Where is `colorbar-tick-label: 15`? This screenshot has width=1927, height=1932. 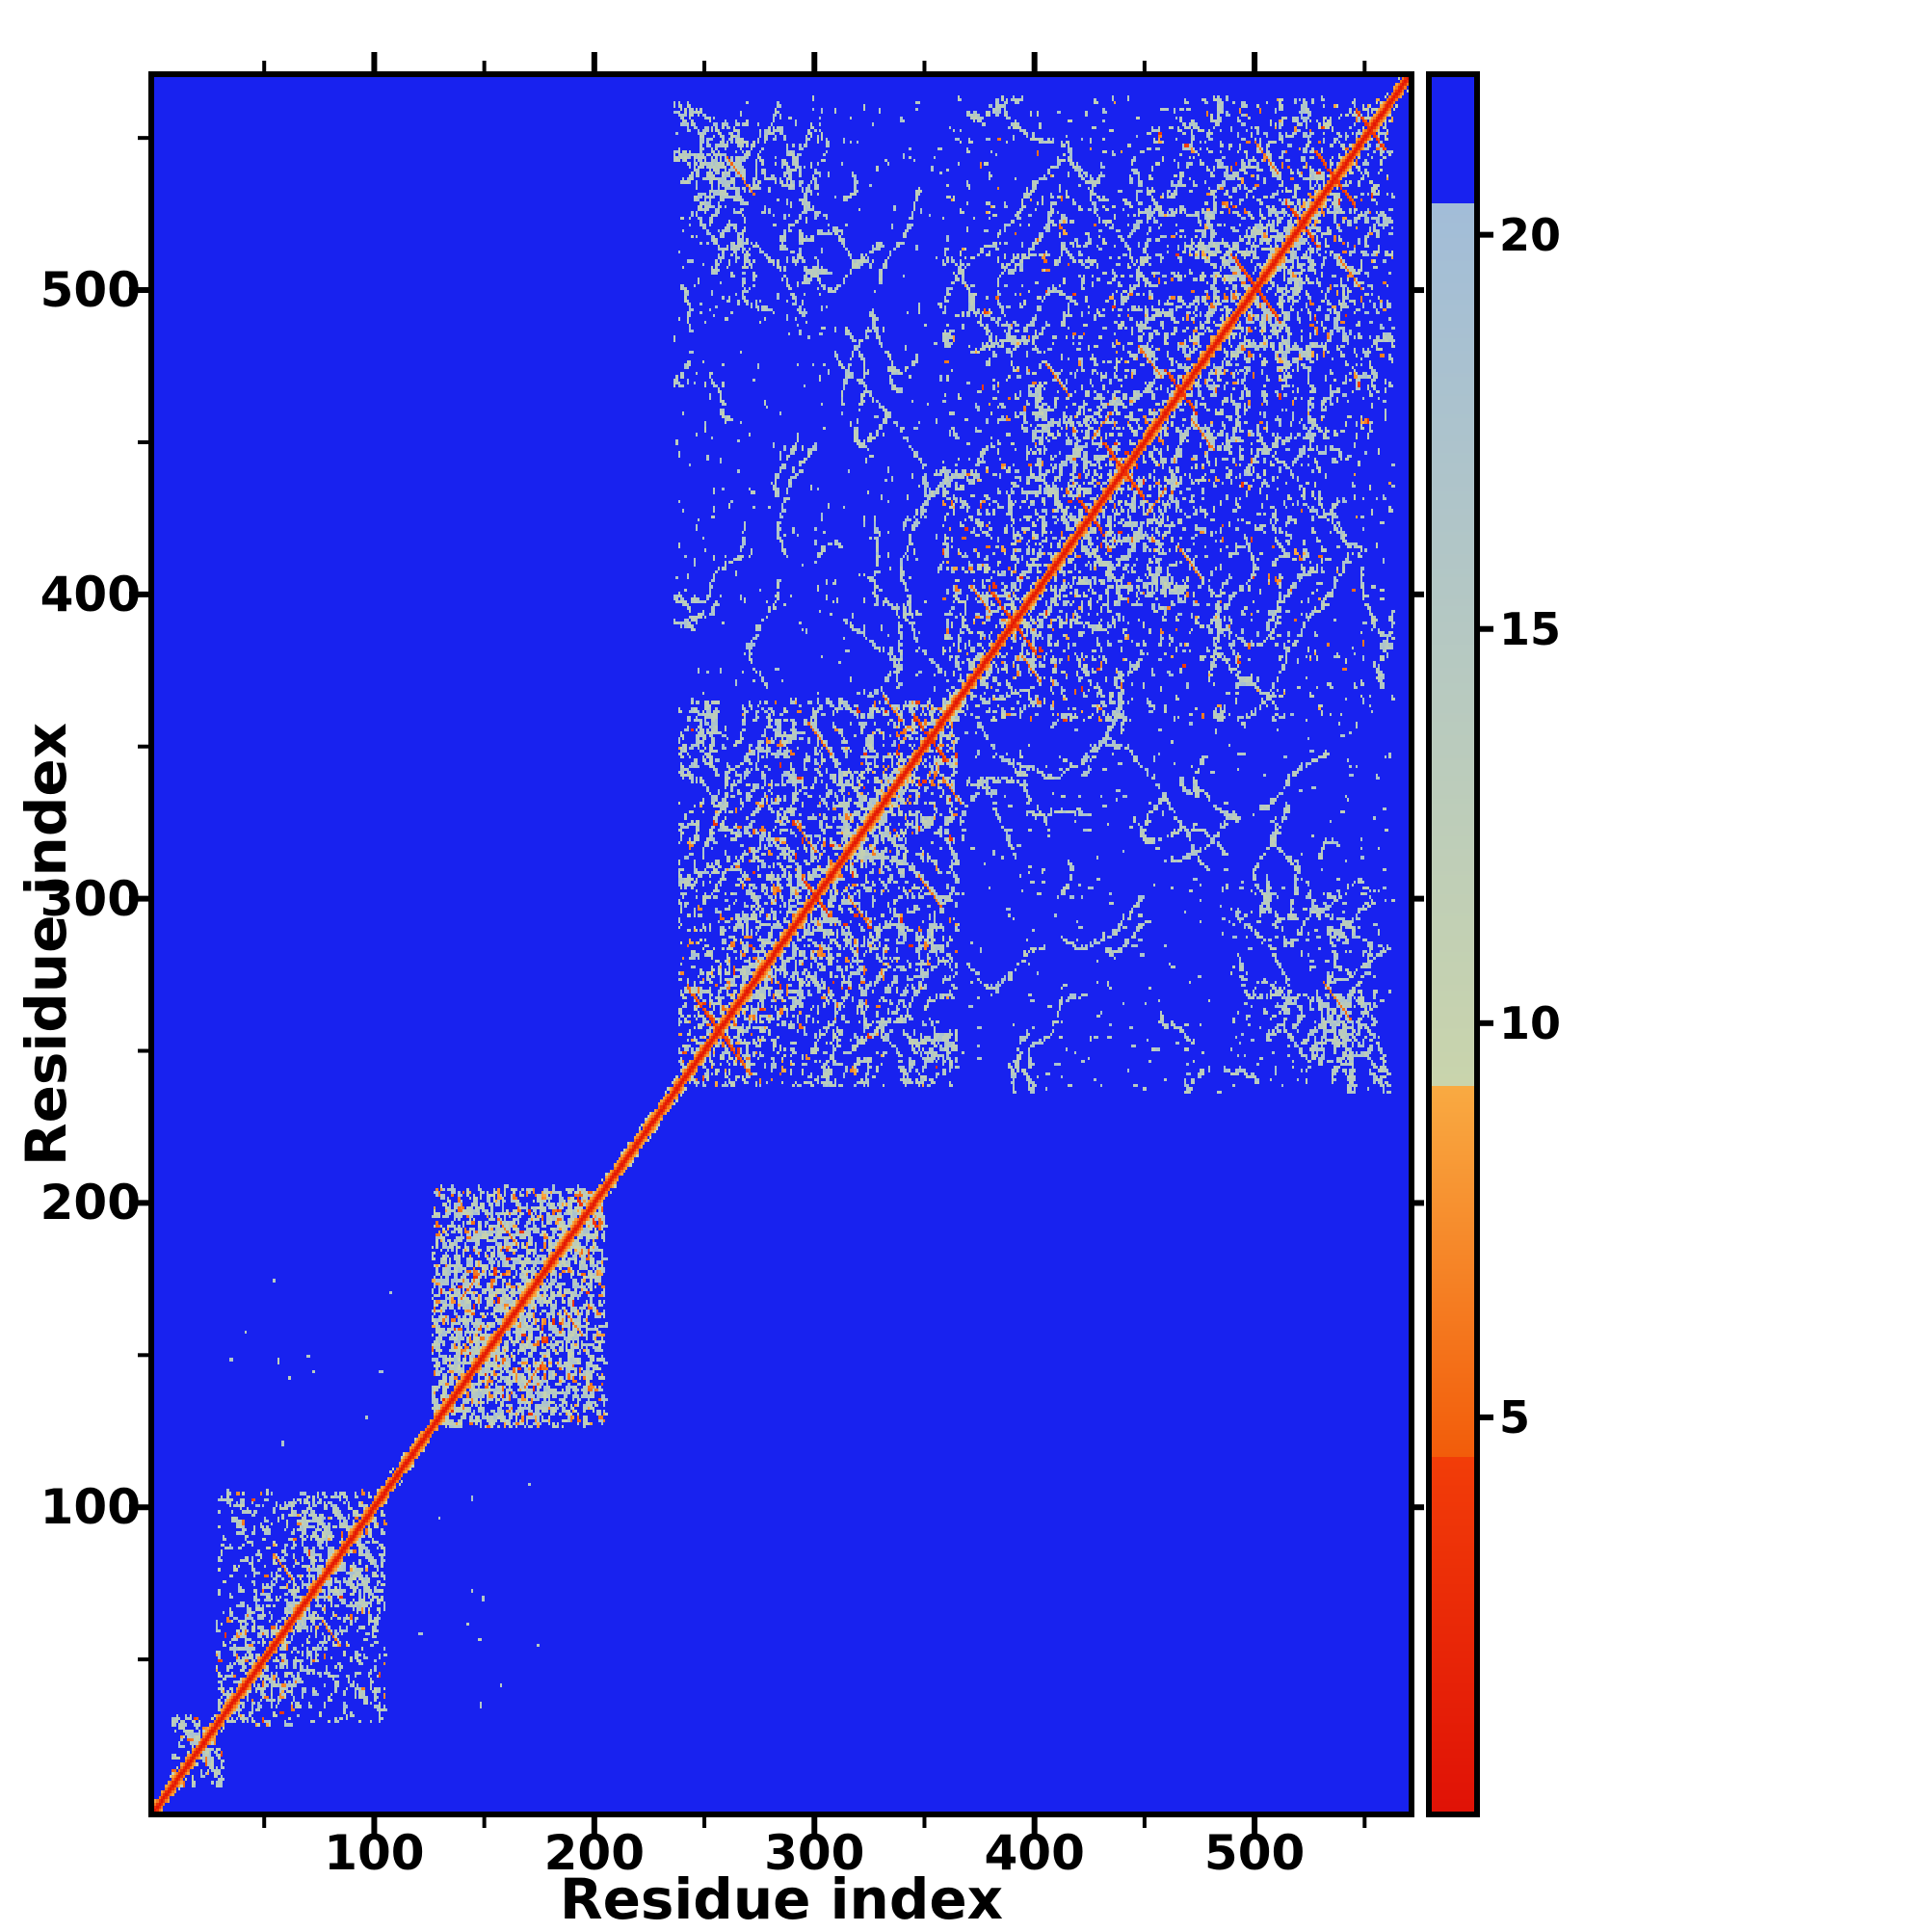 colorbar-tick-label: 15 is located at coordinates (1530, 628).